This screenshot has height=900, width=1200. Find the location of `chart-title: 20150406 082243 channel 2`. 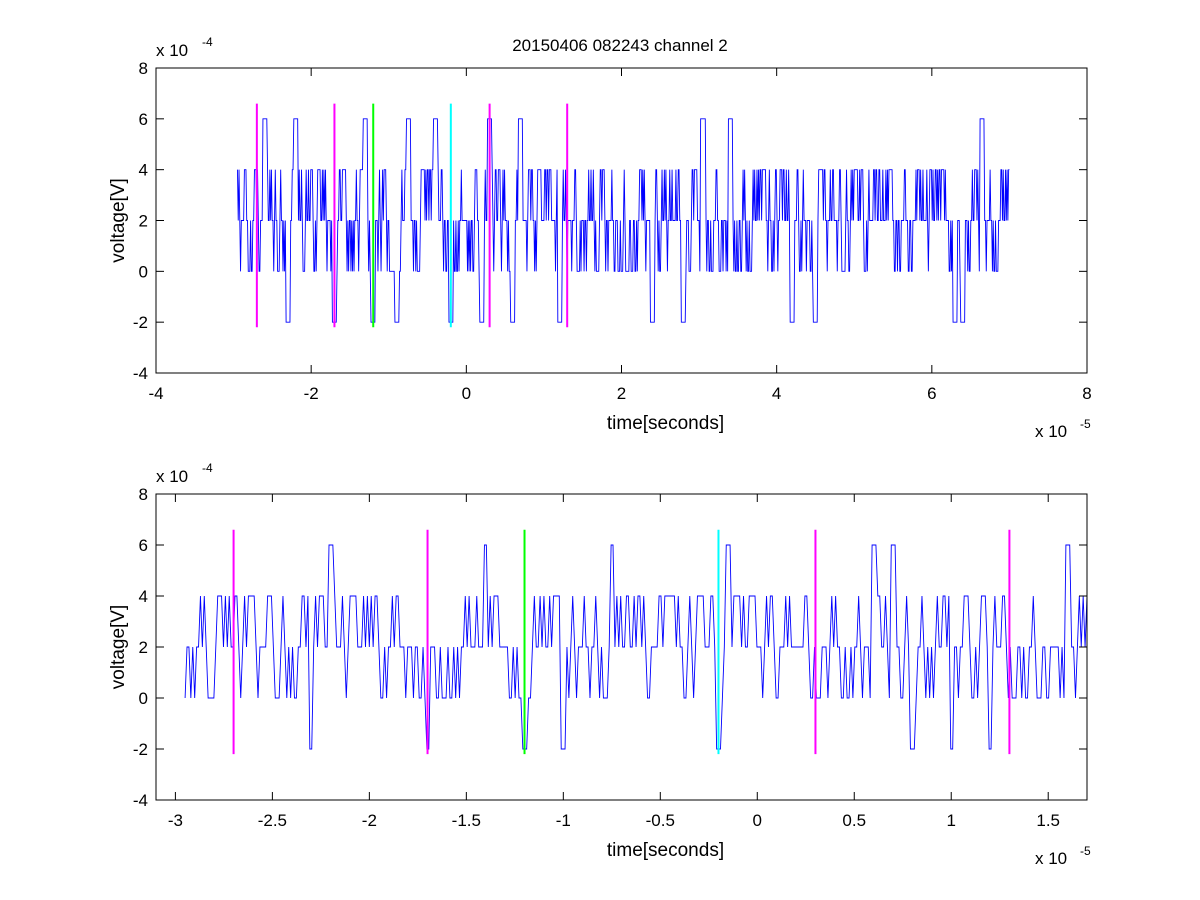

chart-title: 20150406 082243 channel 2 is located at coordinates (620, 45).